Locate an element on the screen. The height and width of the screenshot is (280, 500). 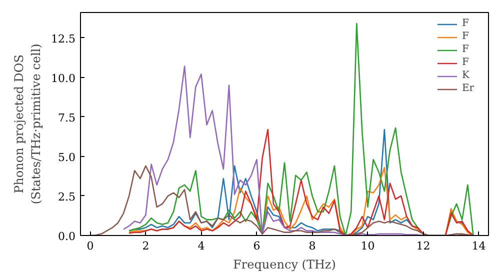
x-tick-label: 6 is located at coordinates (256, 246).